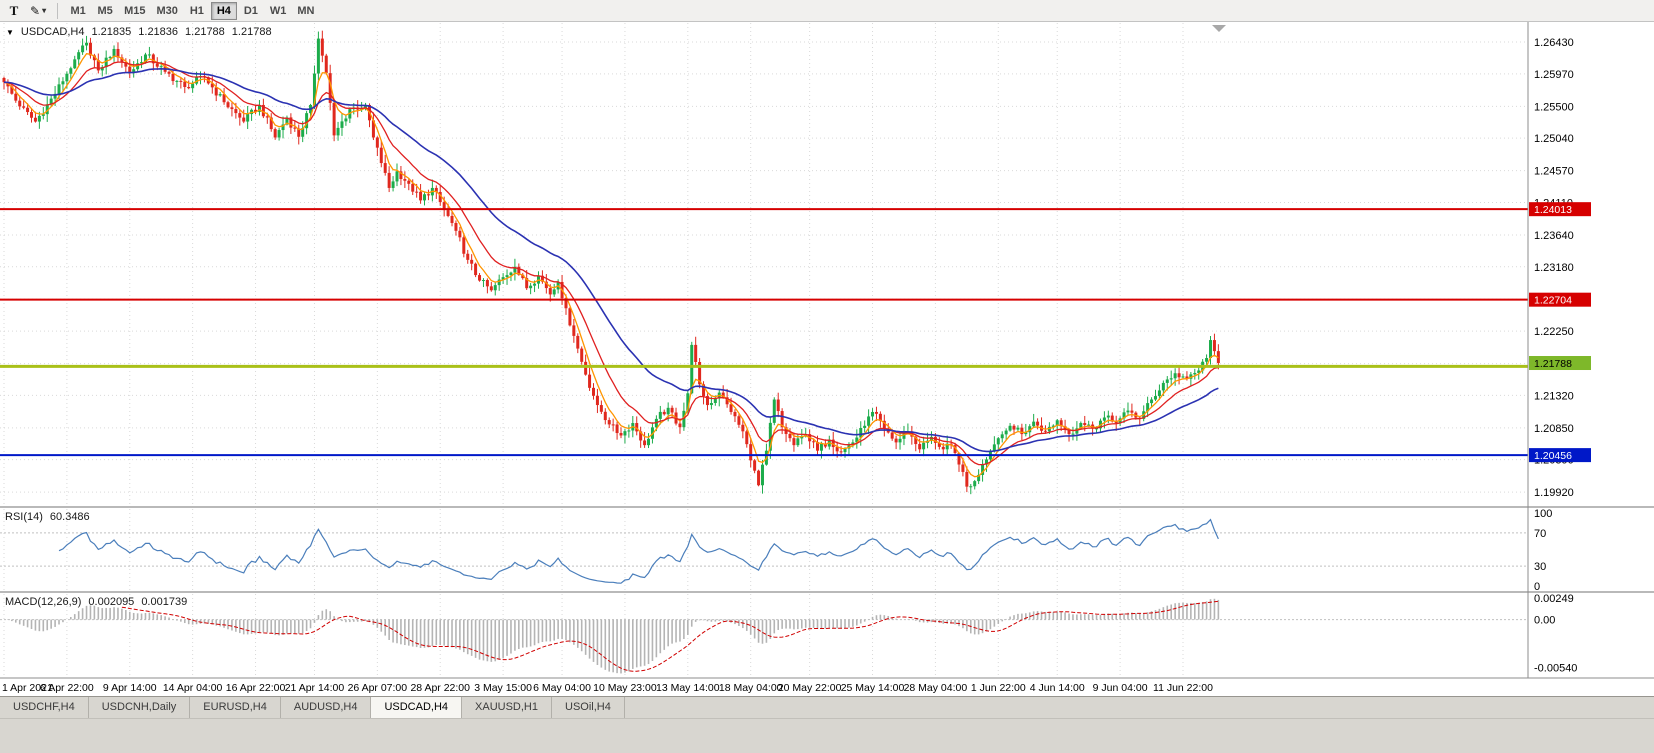 Image resolution: width=1654 pixels, height=753 pixels. Describe the element at coordinates (166, 11) in the screenshot. I see `timeframe-m30: M30` at that location.